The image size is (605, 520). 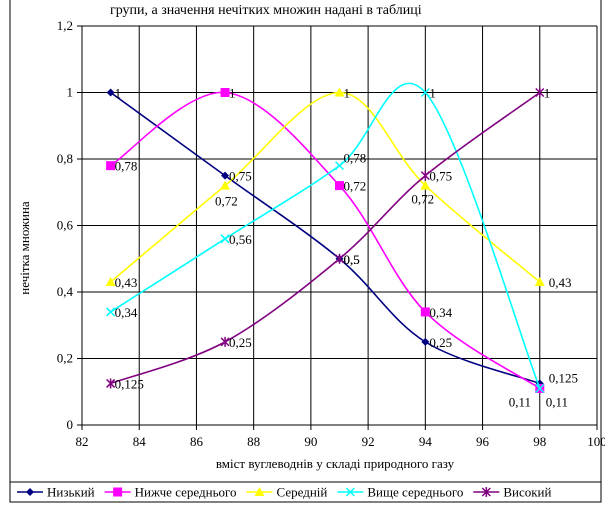 What do you see at coordinates (310, 441) in the screenshot?
I see `x-tick-label: 90` at bounding box center [310, 441].